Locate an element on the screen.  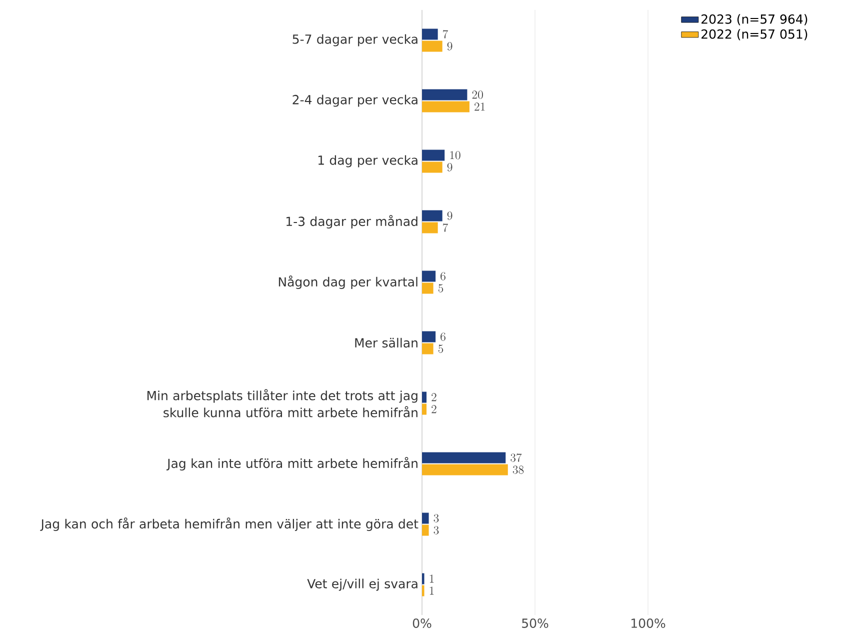
x-tick-label: 100% is located at coordinates (649, 623).